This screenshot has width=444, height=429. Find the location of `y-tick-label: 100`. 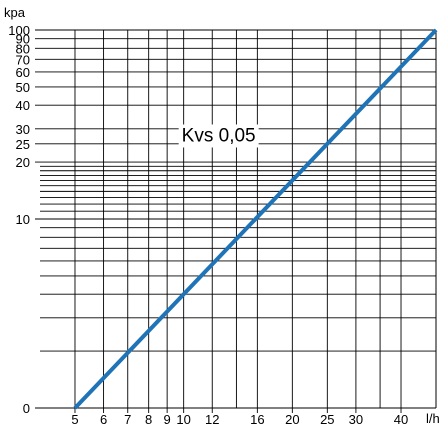

y-tick-label: 100 is located at coordinates (19, 30).